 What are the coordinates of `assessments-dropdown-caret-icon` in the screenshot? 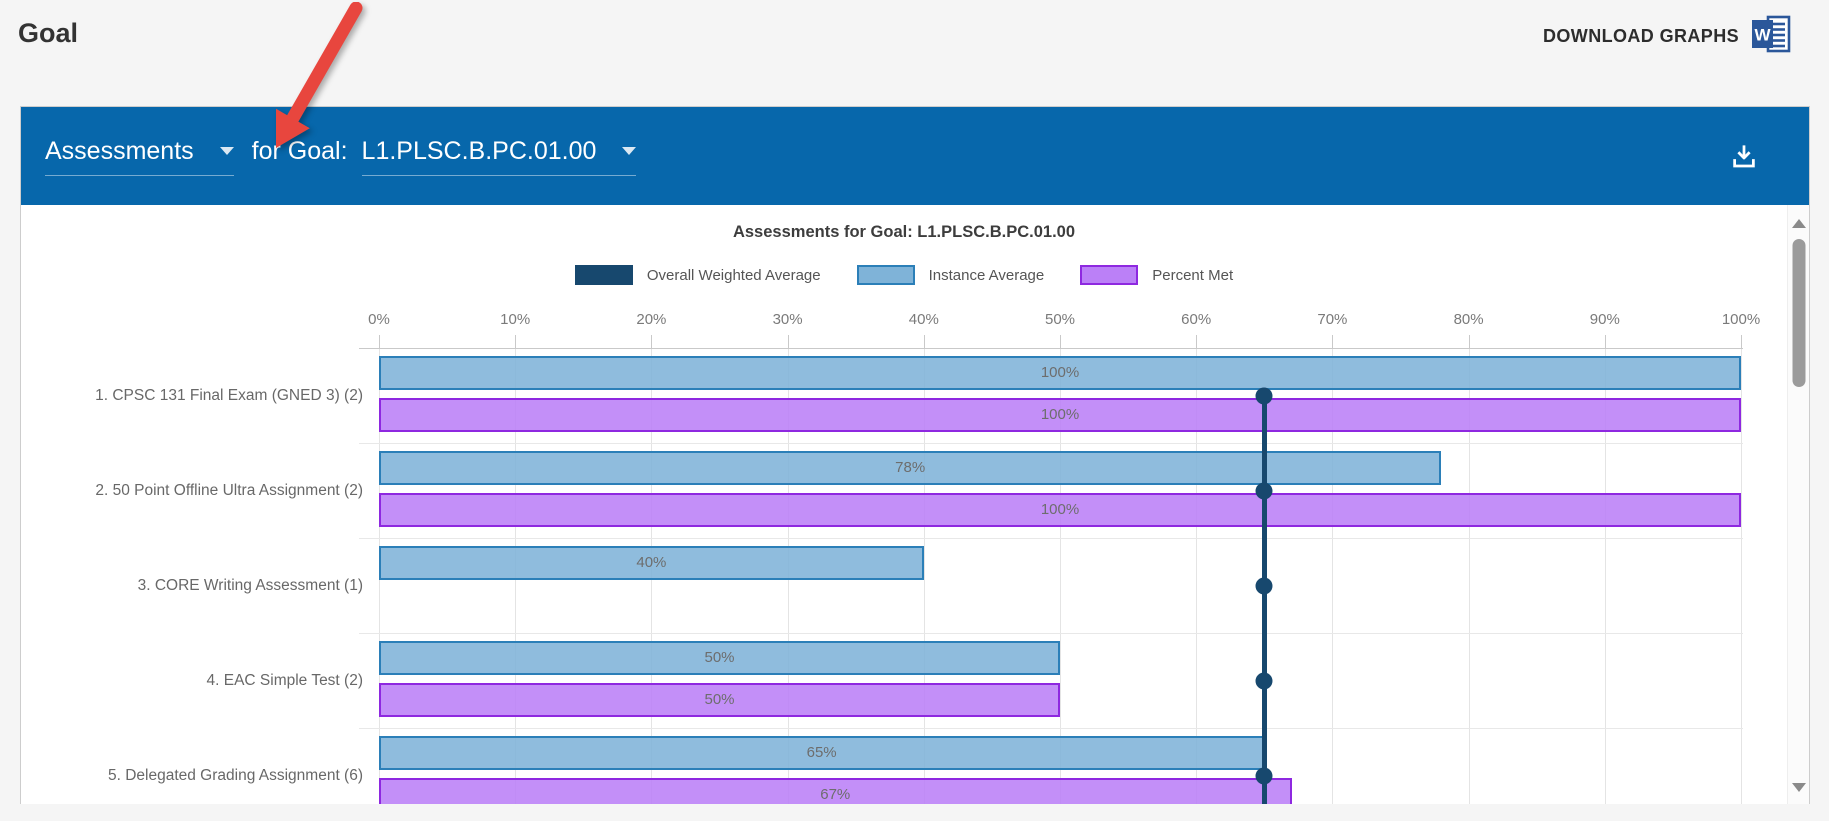 It's located at (226, 151).